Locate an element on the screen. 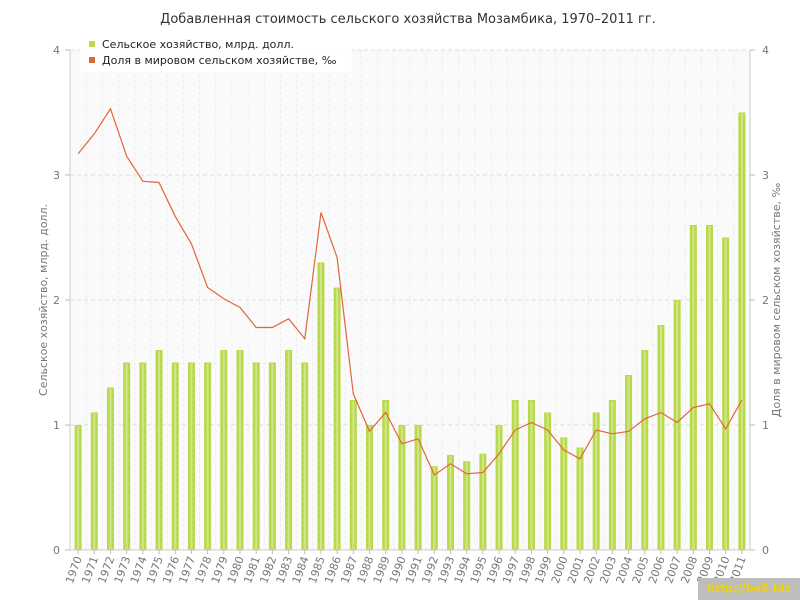 The image size is (800, 600). legend-swatch-line is located at coordinates (92, 60).